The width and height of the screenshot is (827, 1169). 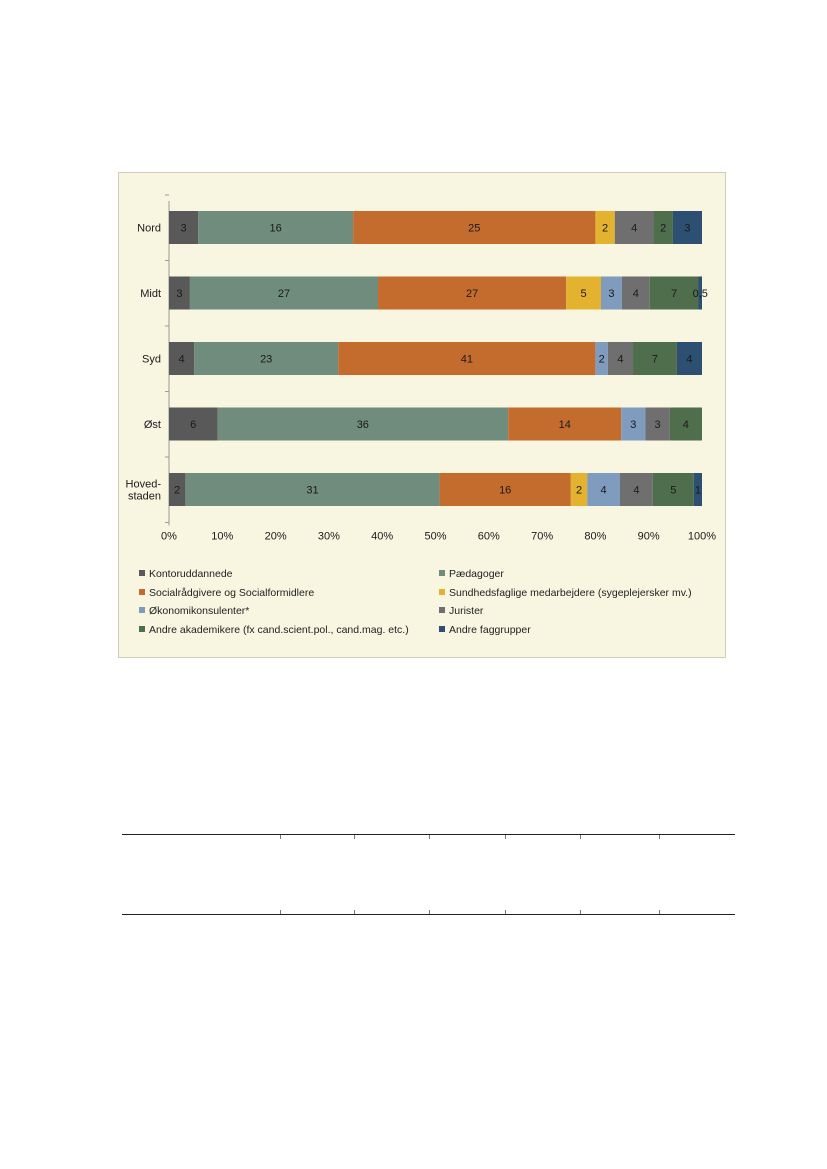 I want to click on data-label: 7, so click(x=674, y=294).